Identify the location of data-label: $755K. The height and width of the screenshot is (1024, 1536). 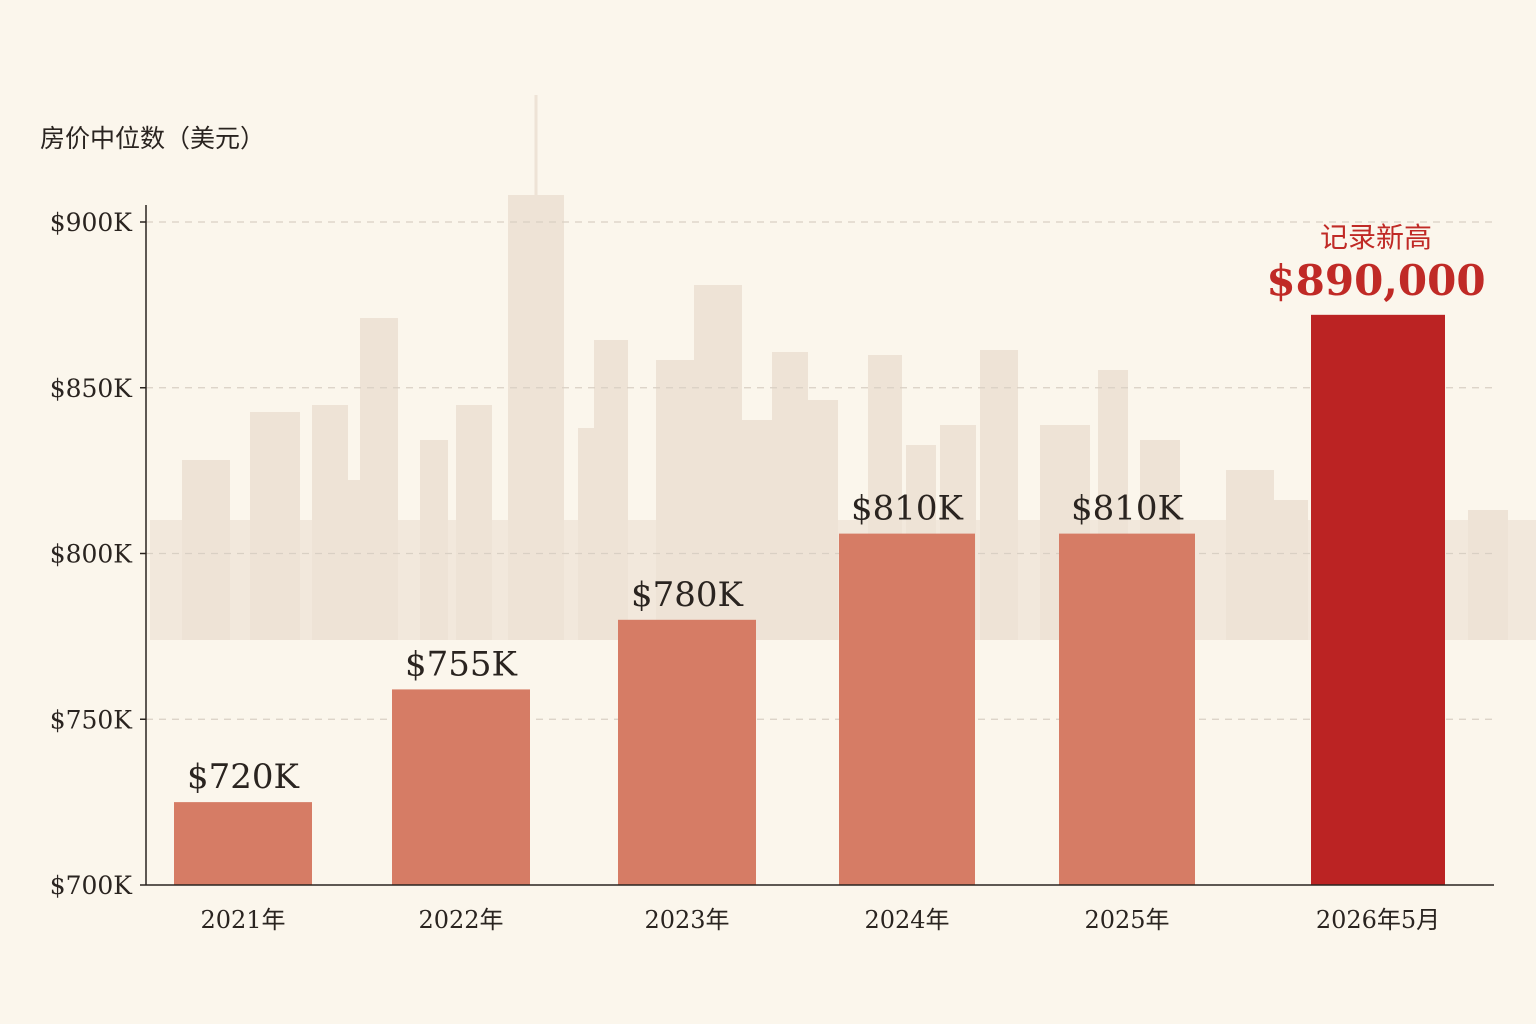
(461, 664).